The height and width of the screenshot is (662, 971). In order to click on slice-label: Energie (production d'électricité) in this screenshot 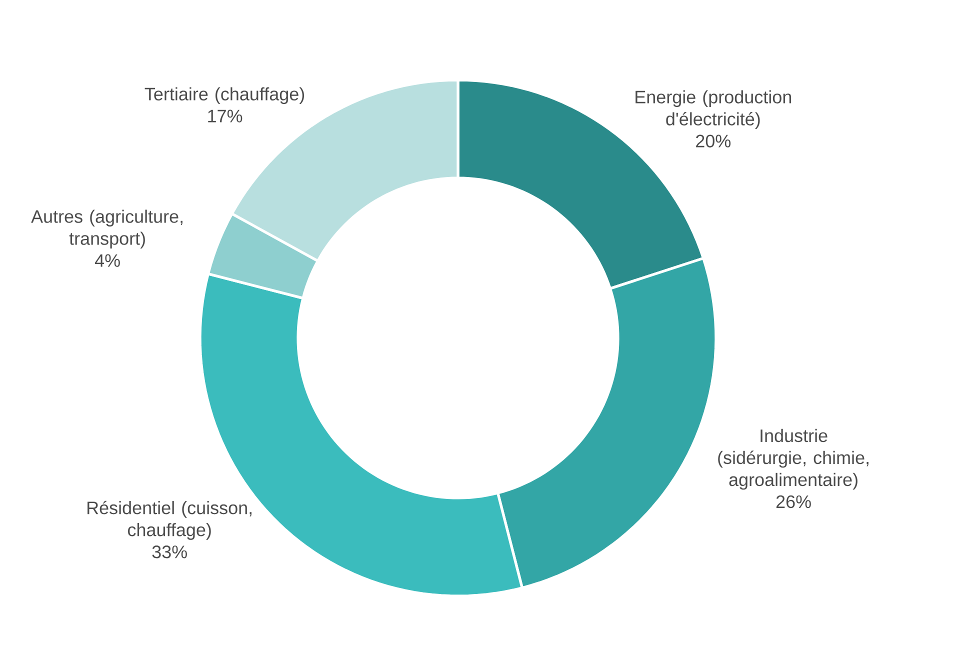, I will do `click(714, 109)`.